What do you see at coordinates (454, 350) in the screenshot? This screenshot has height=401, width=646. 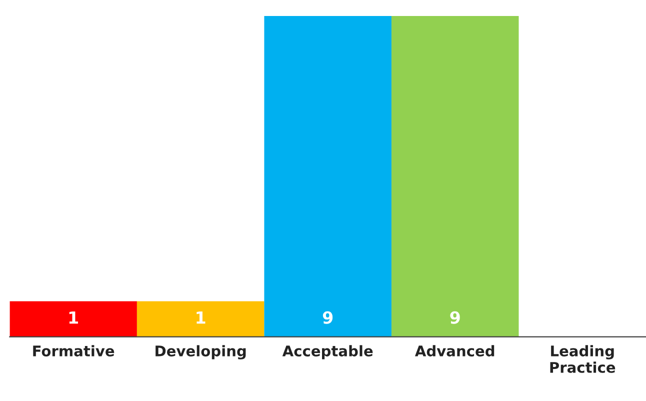 I see `x-tick-label: Advanced` at bounding box center [454, 350].